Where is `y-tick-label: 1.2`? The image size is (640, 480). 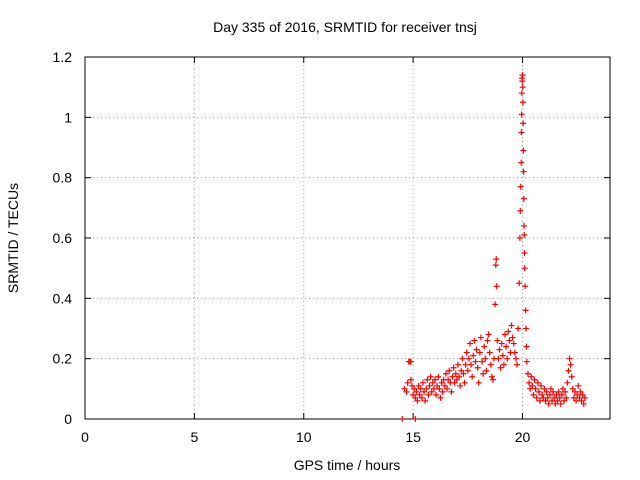
y-tick-label: 1.2 is located at coordinates (63, 57).